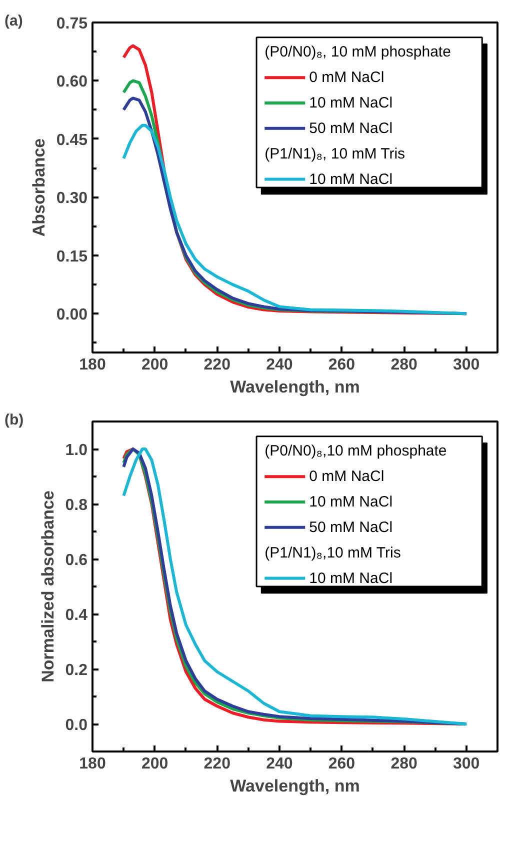 Image resolution: width=506 pixels, height=854 pixels. I want to click on y-tick-label: 0.75, so click(72, 24).